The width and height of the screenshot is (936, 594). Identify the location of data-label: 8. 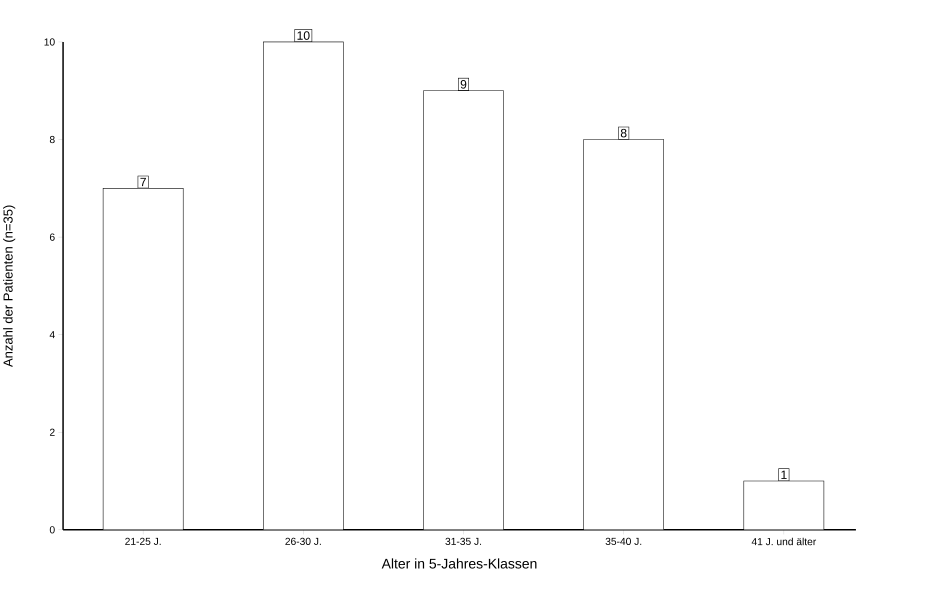
(623, 133).